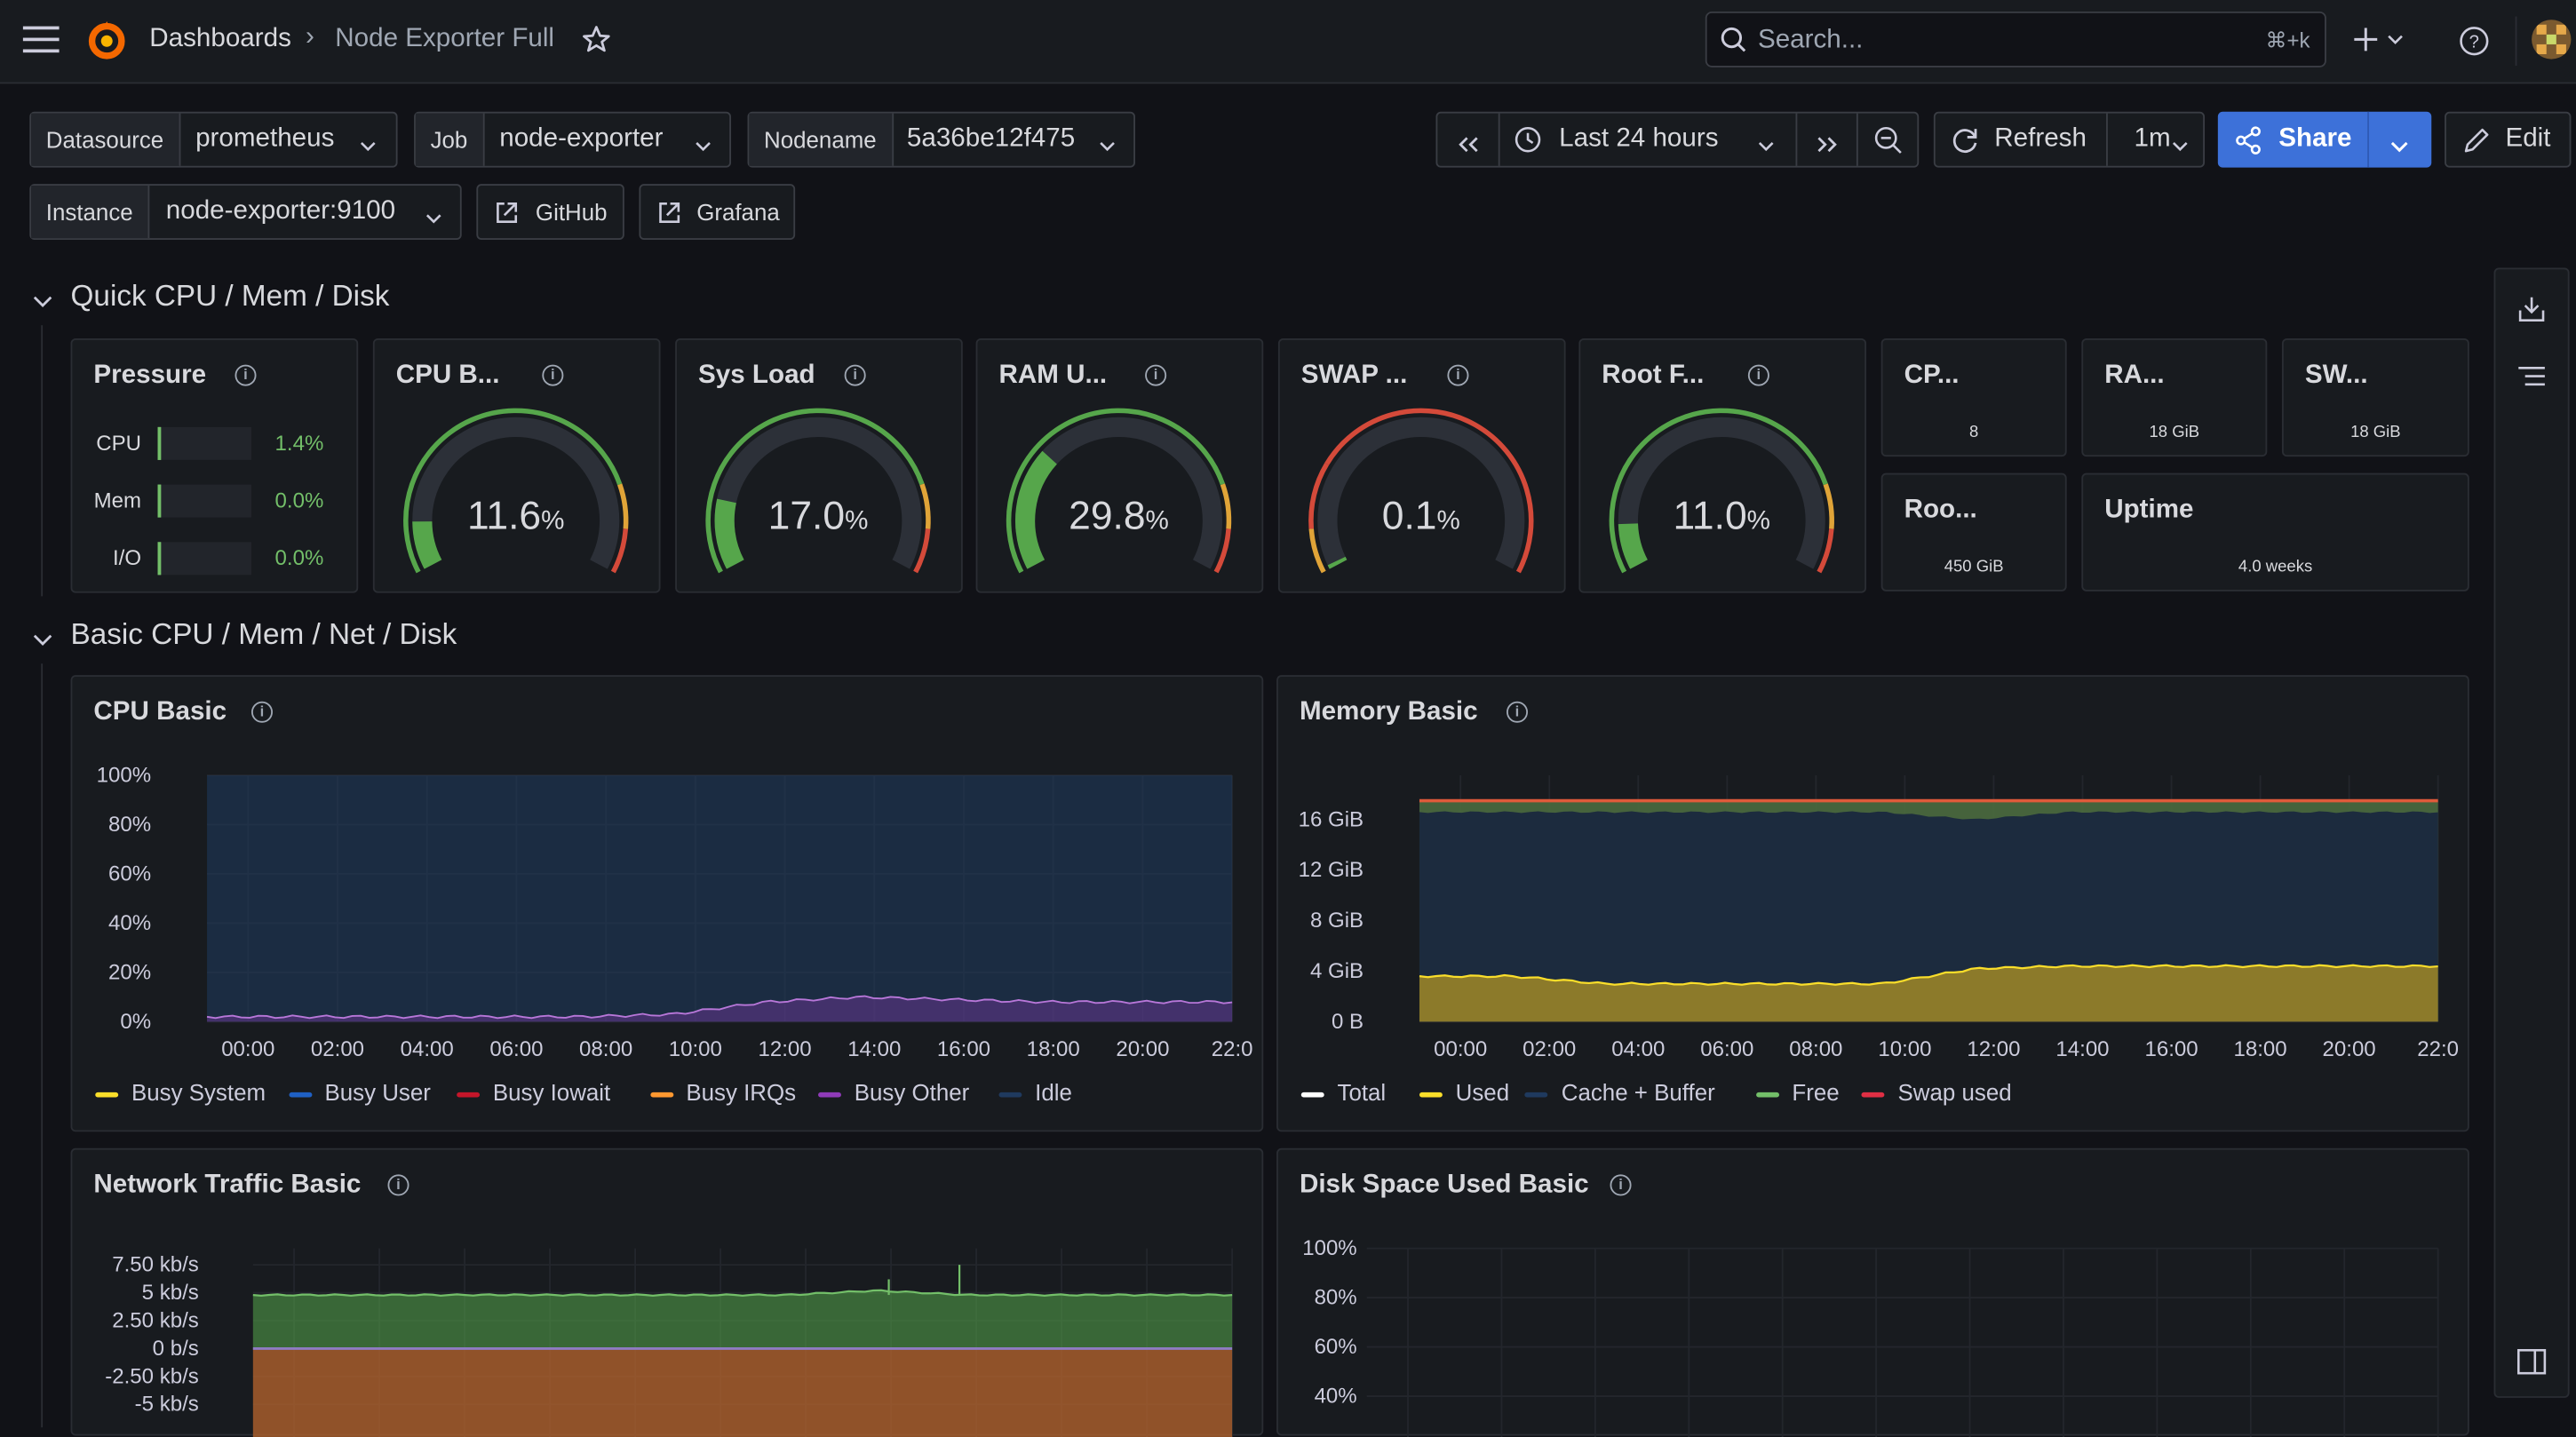  What do you see at coordinates (1721, 518) in the screenshot?
I see `gauge-value: 11.0%` at bounding box center [1721, 518].